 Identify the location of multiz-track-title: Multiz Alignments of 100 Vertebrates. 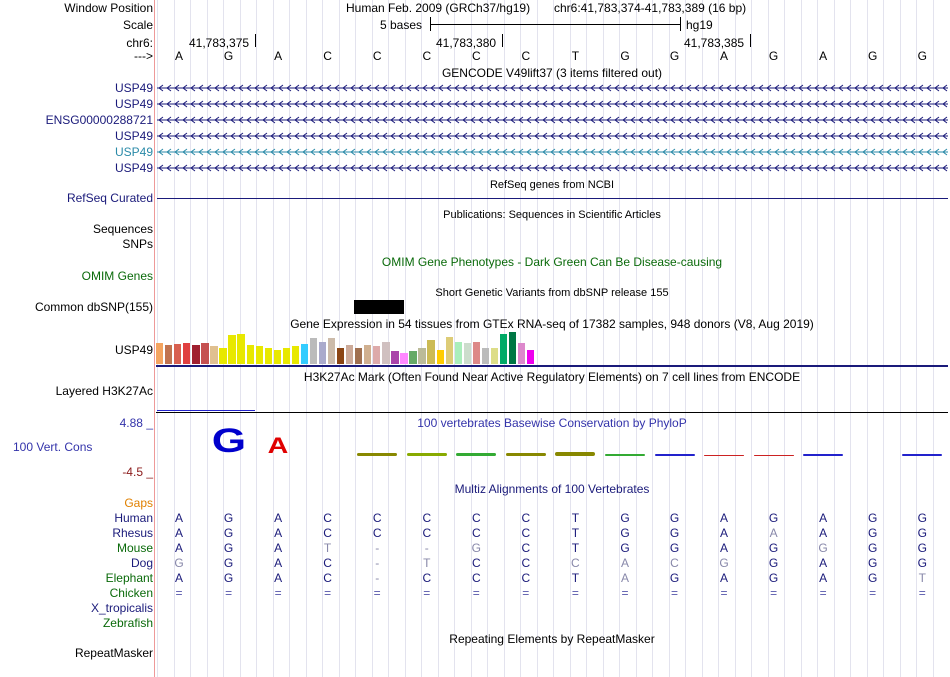
(552, 489).